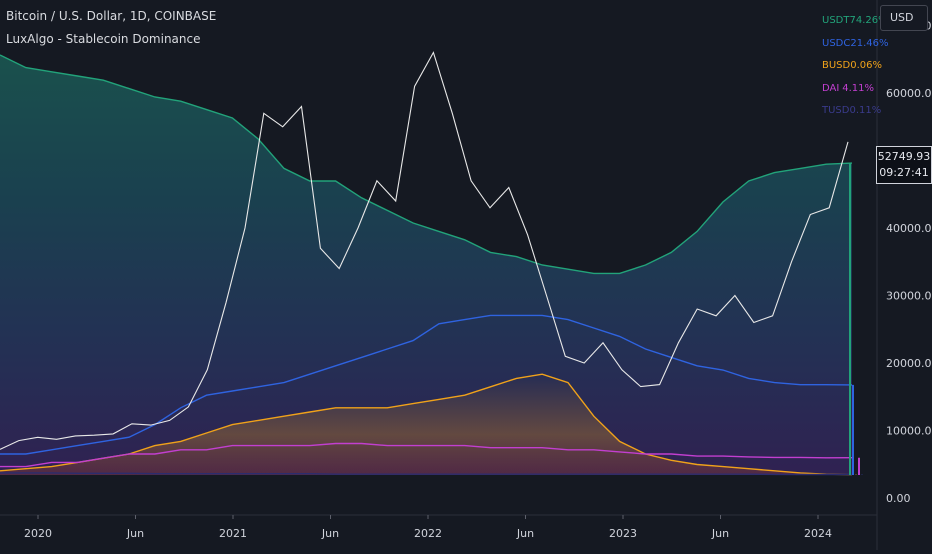  Describe the element at coordinates (623, 533) in the screenshot. I see `x-tick-label: 2023` at that location.